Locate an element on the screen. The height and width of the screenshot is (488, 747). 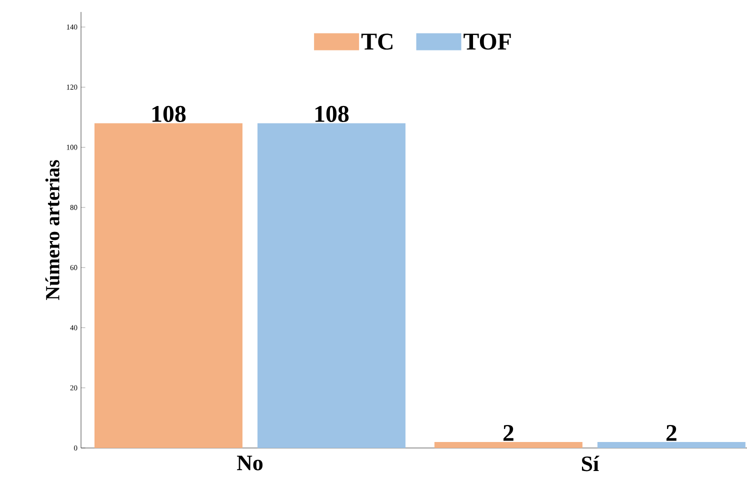
x-tick-label: No is located at coordinates (250, 463).